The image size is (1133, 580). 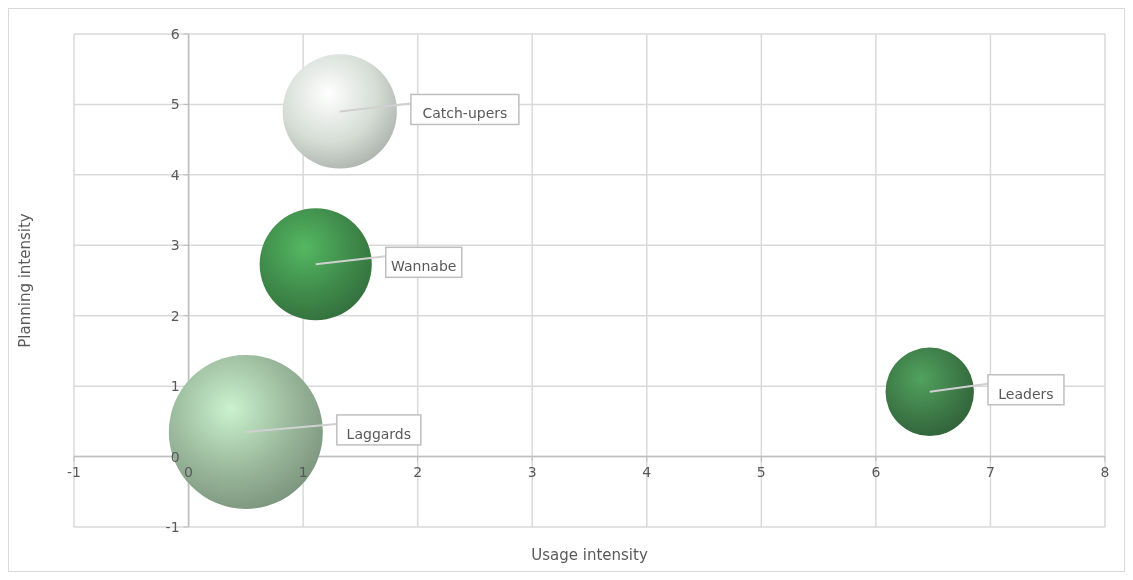 I want to click on x-tick-label: 0, so click(x=189, y=471).